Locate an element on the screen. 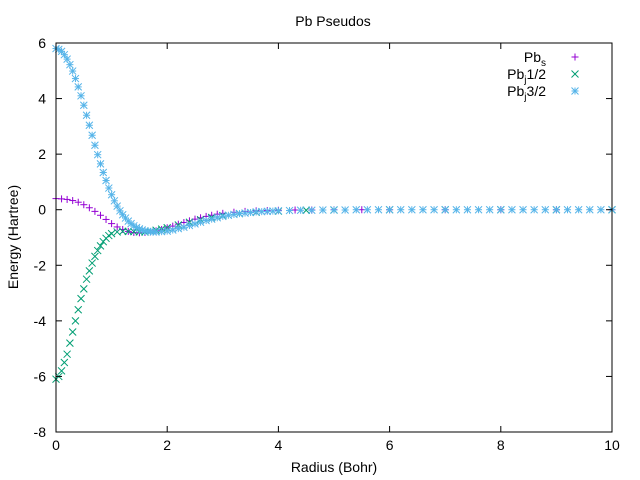  legend-label-sub: j is located at coordinates (524, 80).